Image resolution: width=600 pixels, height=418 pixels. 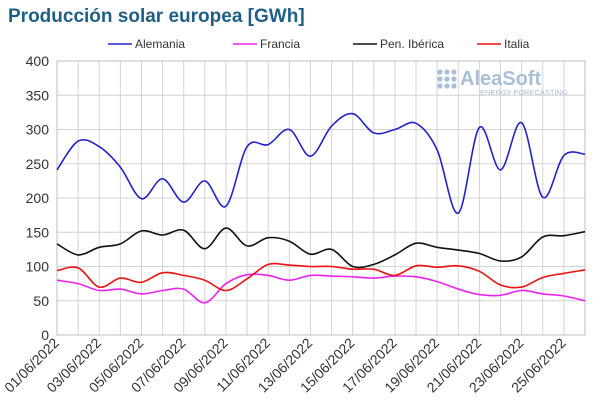 I want to click on series-line-francia, so click(x=321, y=288).